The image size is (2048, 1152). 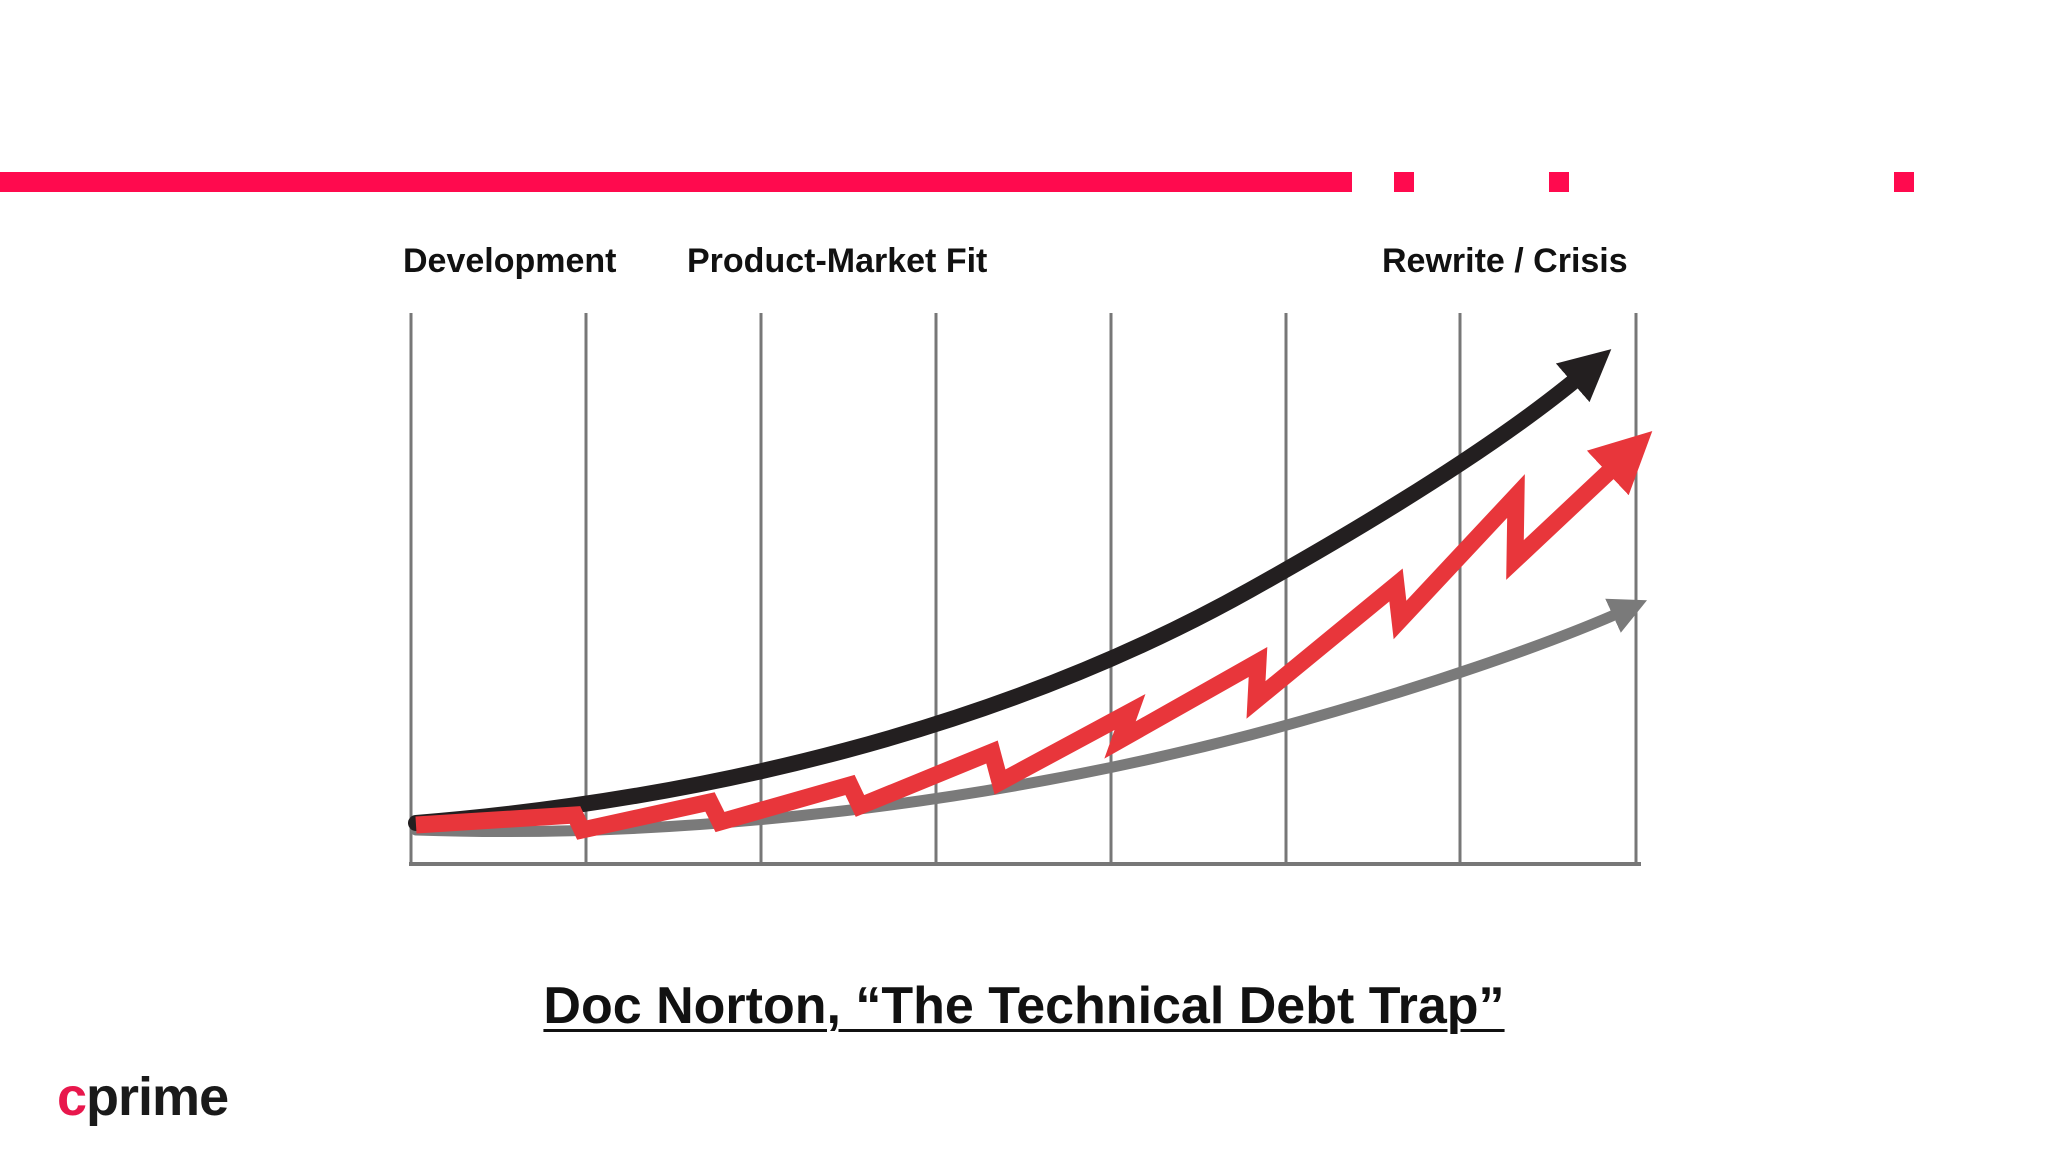 I want to click on cprime-logo: cprime, so click(x=143, y=1097).